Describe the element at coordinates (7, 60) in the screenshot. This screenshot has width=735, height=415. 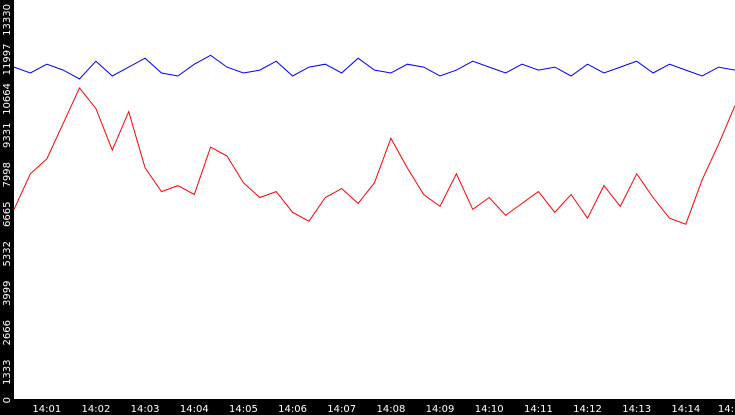
I see `y-tick-label: 11997` at that location.